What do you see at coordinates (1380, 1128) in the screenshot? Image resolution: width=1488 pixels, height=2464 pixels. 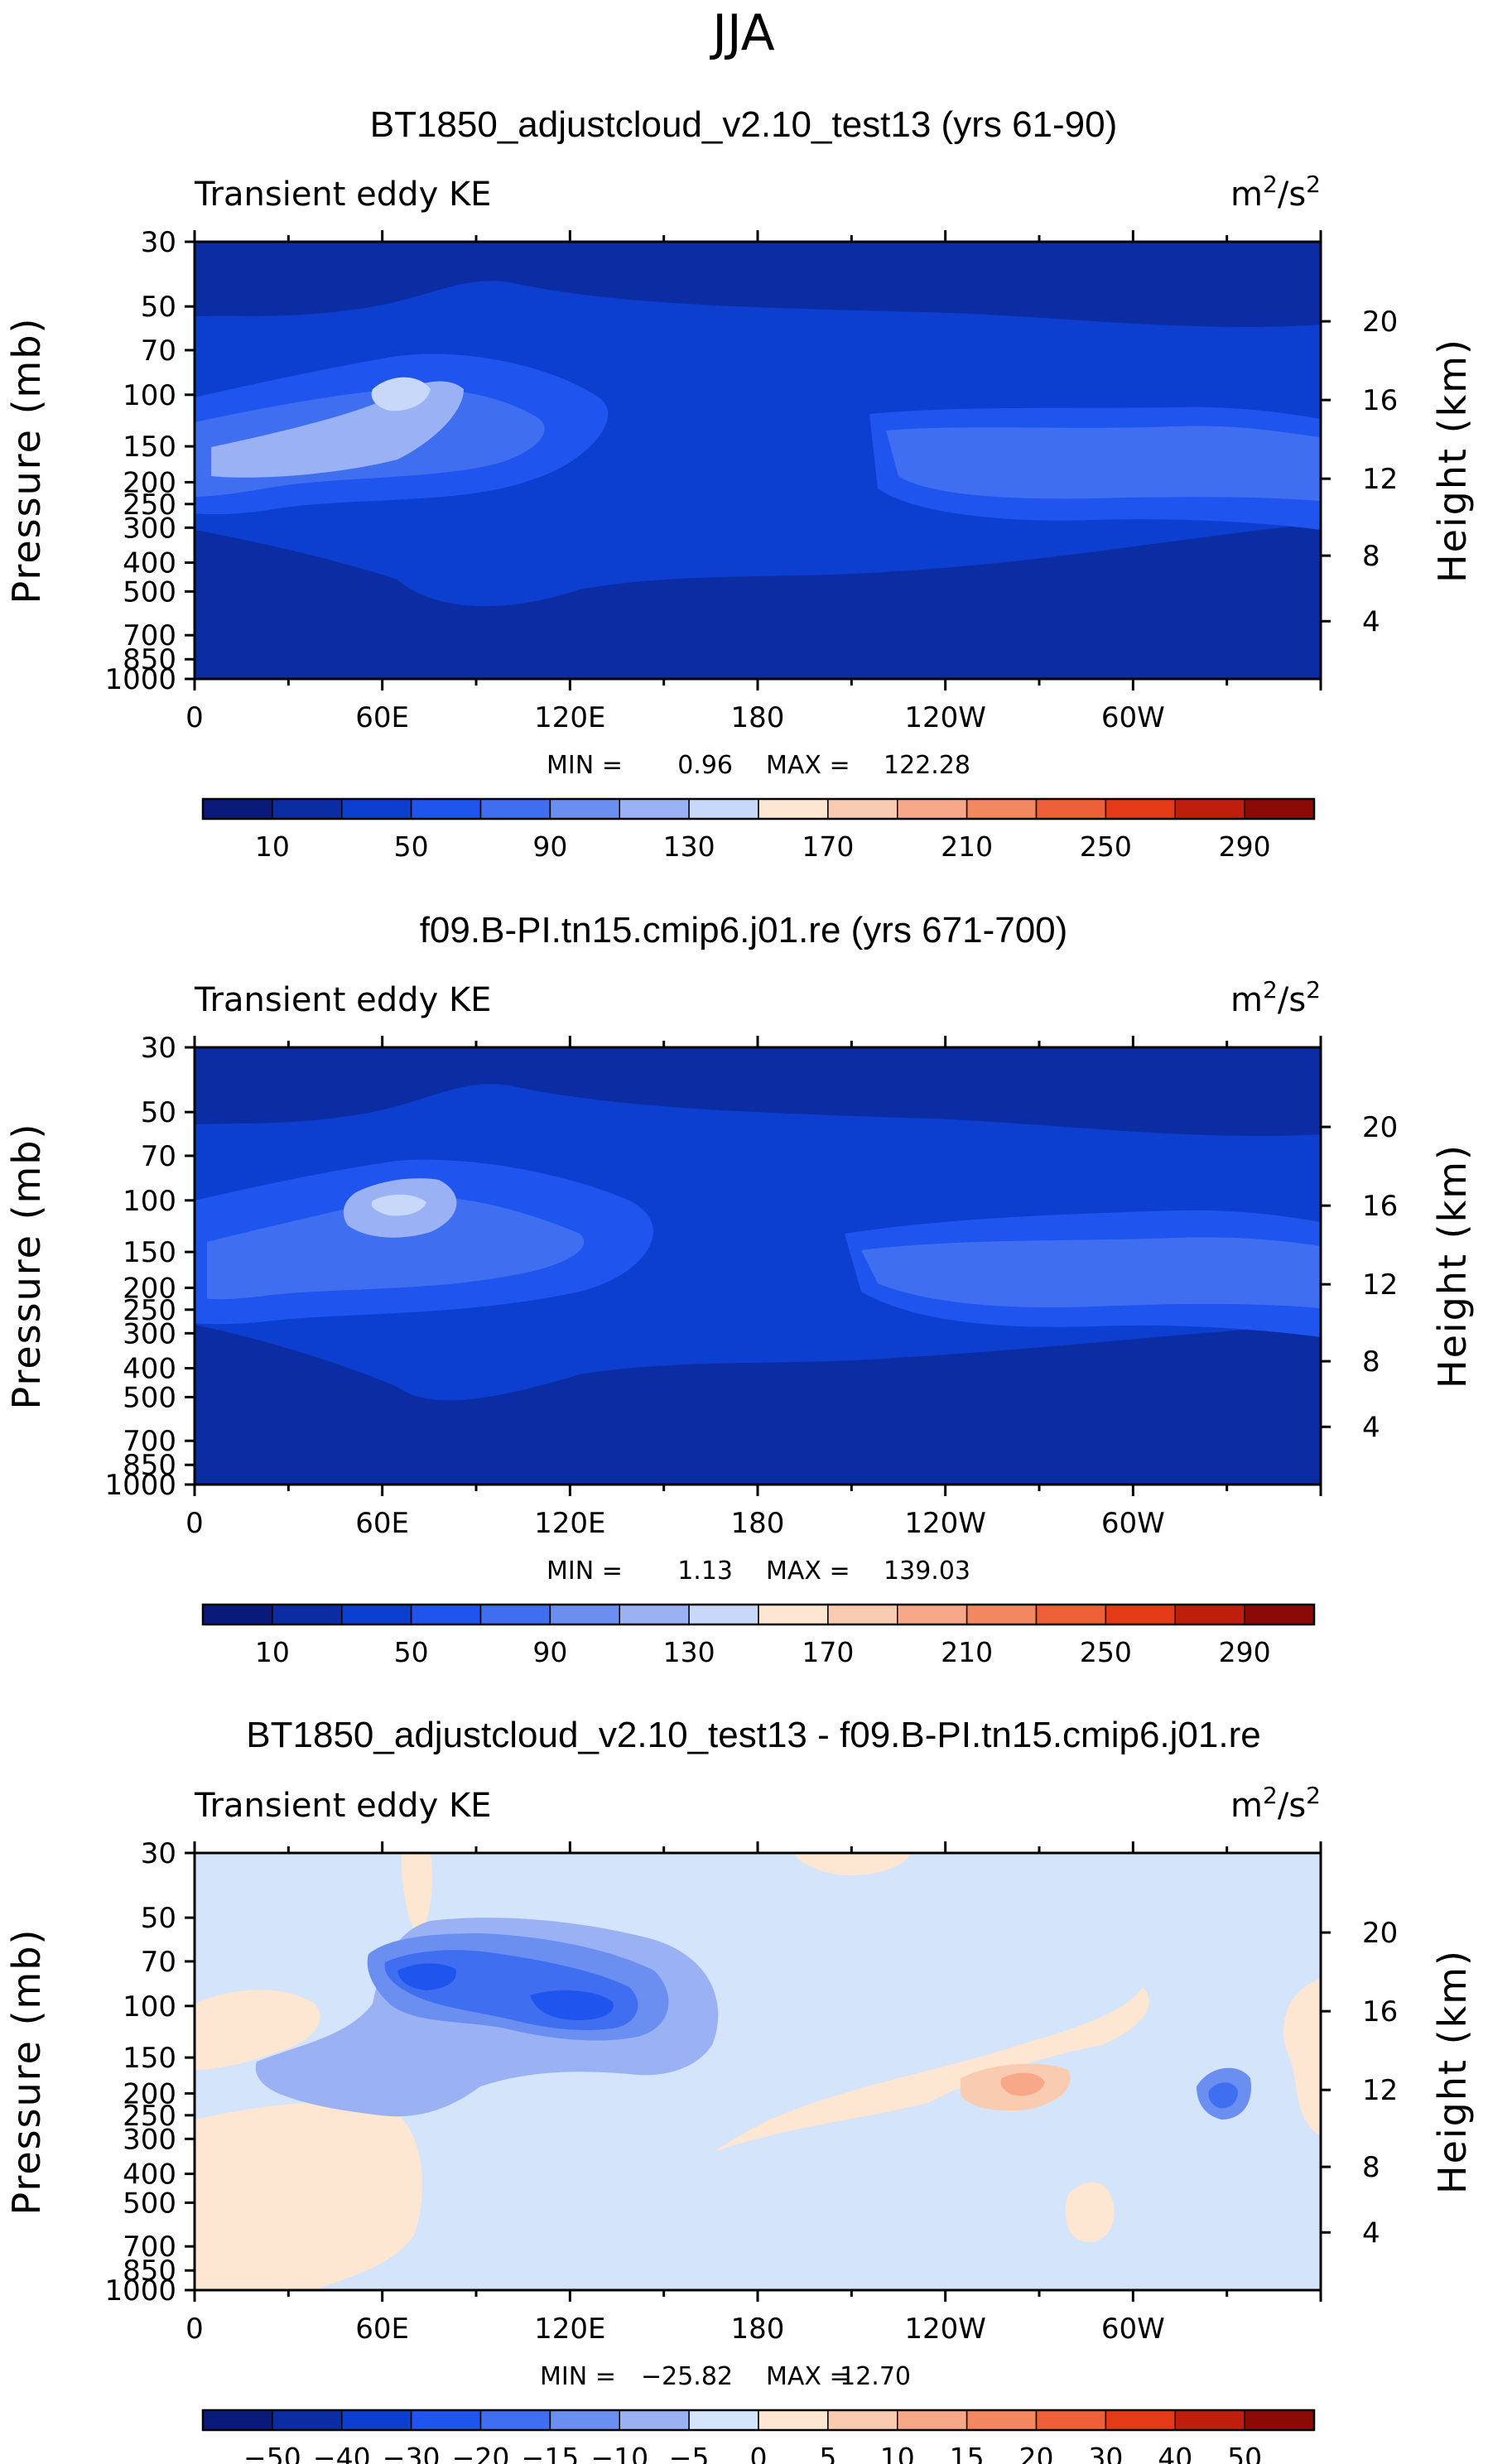 I see `y2-tick-label: 20` at bounding box center [1380, 1128].